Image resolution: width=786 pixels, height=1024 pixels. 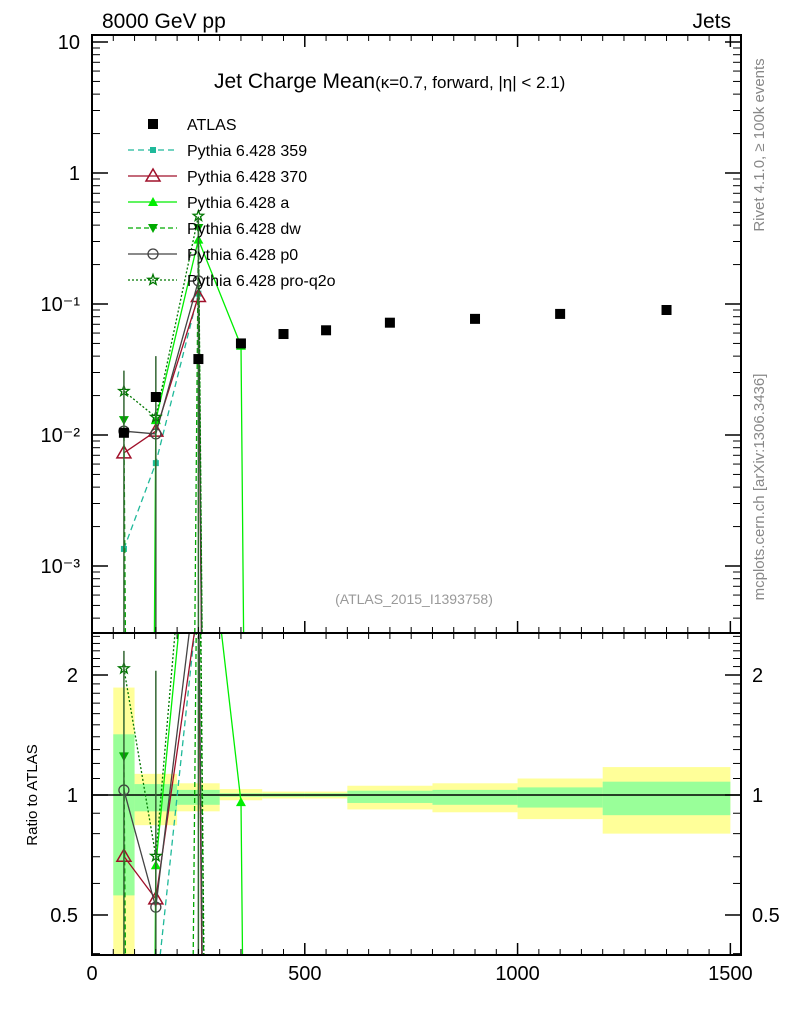 What do you see at coordinates (294, 81) in the screenshot?
I see `title-main: Jet Charge Mean` at bounding box center [294, 81].